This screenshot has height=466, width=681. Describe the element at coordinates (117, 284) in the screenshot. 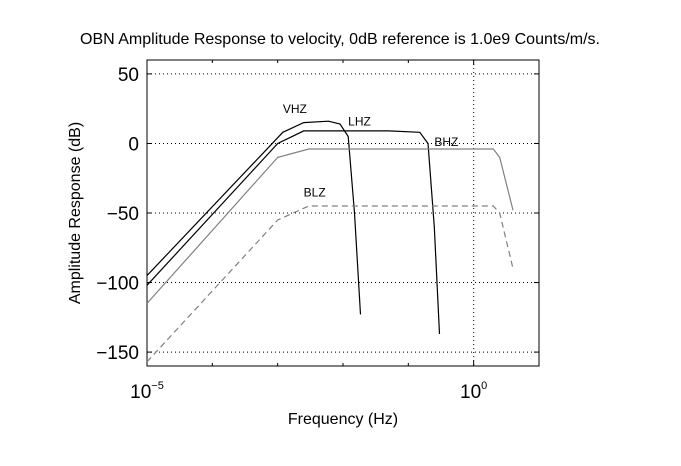

I see `y-tick-label: −100` at that location.